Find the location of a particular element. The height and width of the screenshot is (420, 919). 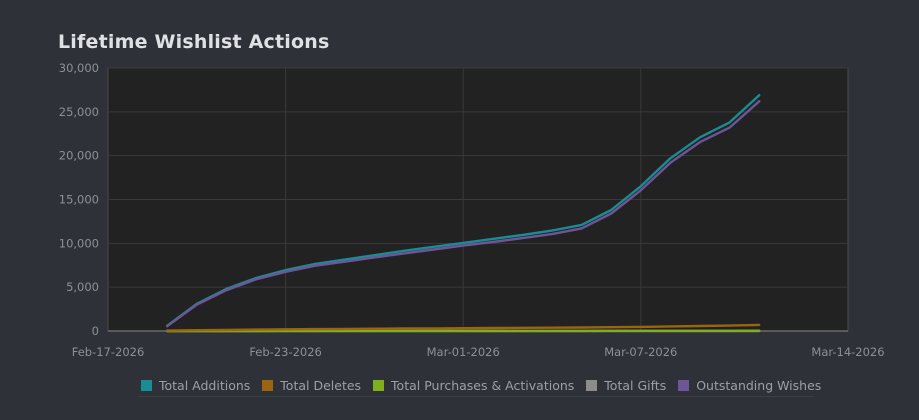

legend-item-total-gifts: Total Gifts is located at coordinates (624, 385).